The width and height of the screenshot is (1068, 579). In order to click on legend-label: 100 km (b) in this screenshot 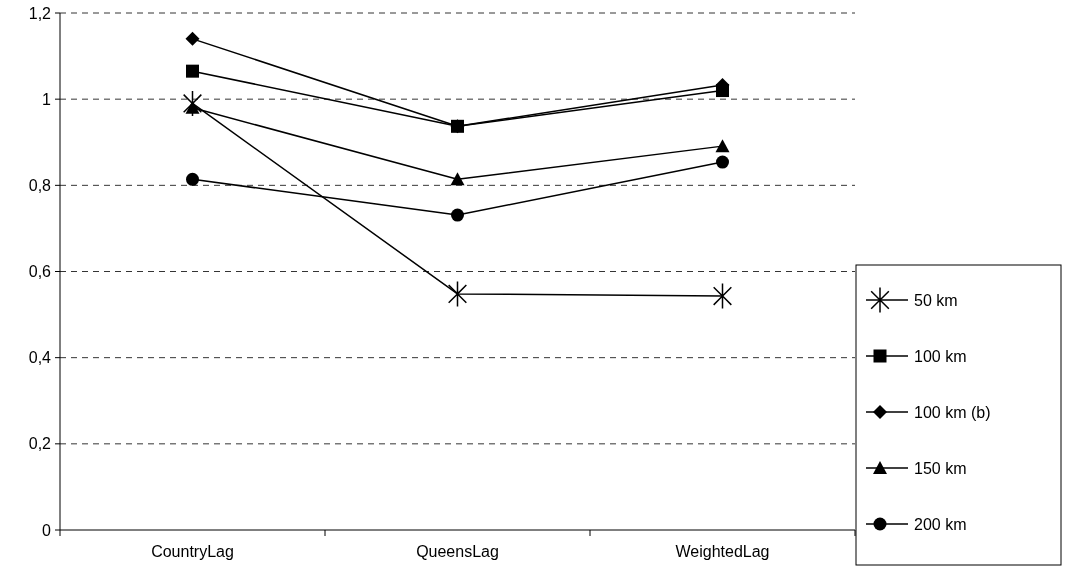, I will do `click(952, 412)`.